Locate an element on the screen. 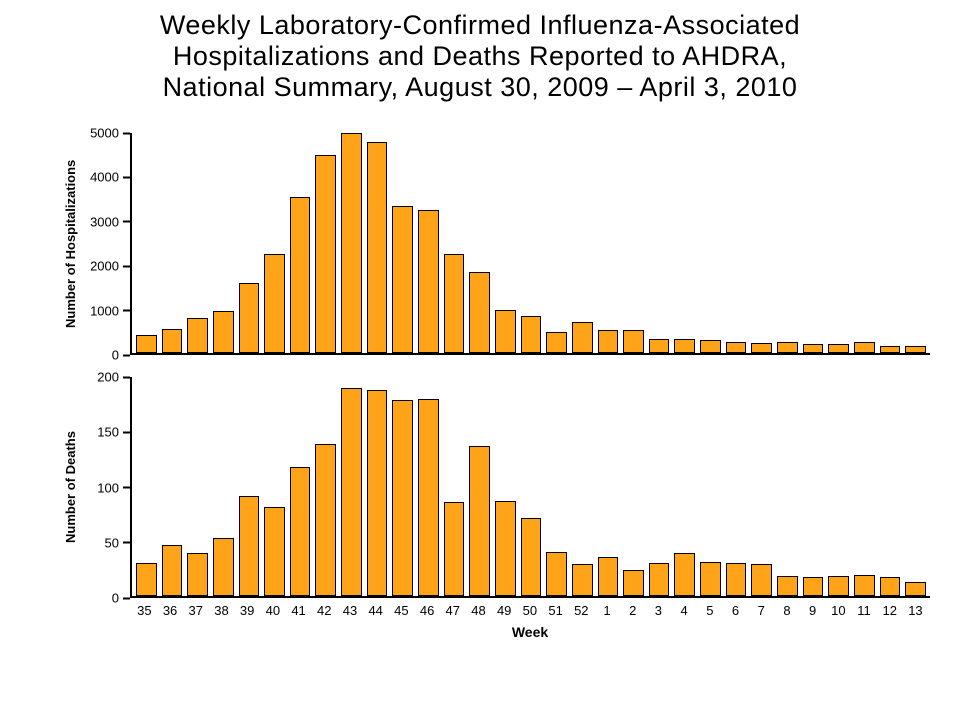 The image size is (960, 720). y-axis-title-deaths: Number of Deaths is located at coordinates (70, 487).